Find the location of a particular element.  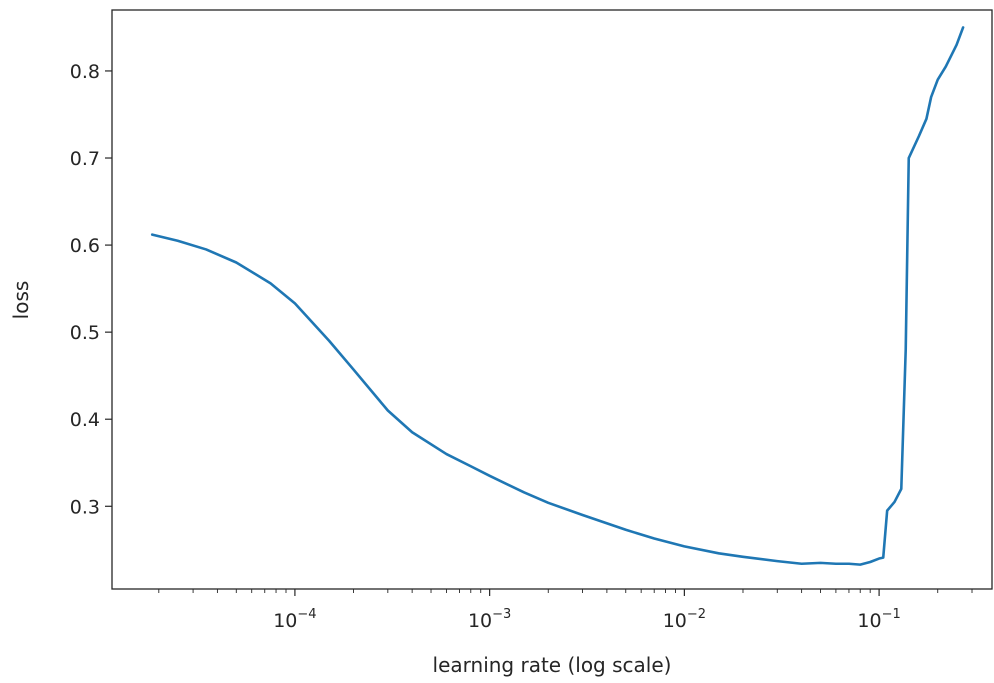

x-tick-label: 10⁻¹ is located at coordinates (878, 619).